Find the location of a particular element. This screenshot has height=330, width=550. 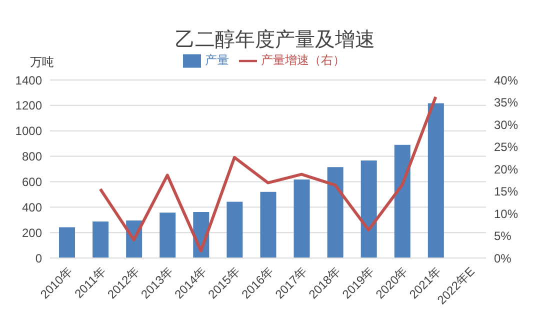

y-axis-title: 万吨 is located at coordinates (42, 62).